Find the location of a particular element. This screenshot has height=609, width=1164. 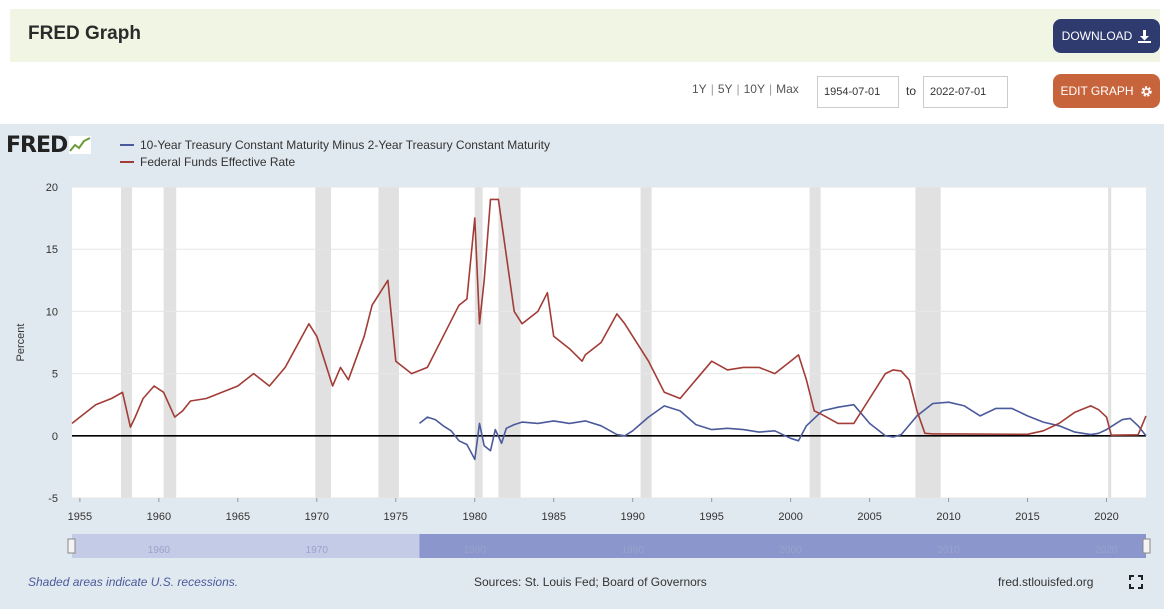

gear-icon is located at coordinates (1146, 91).